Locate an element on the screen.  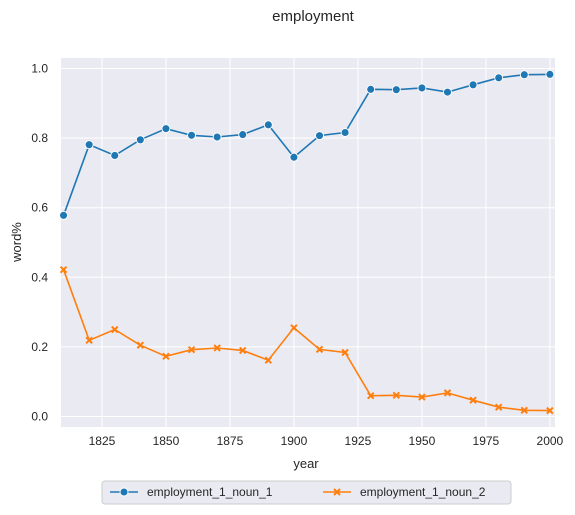
x-tick-label: 1975 is located at coordinates (486, 441).